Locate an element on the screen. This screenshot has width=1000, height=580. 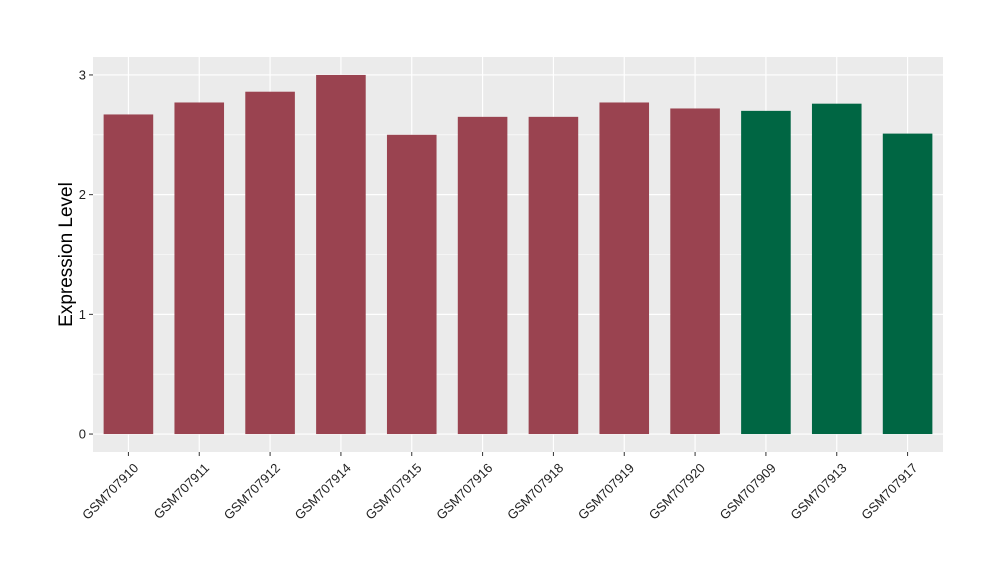
x-tick-label: GSM707919 is located at coordinates (606, 491).